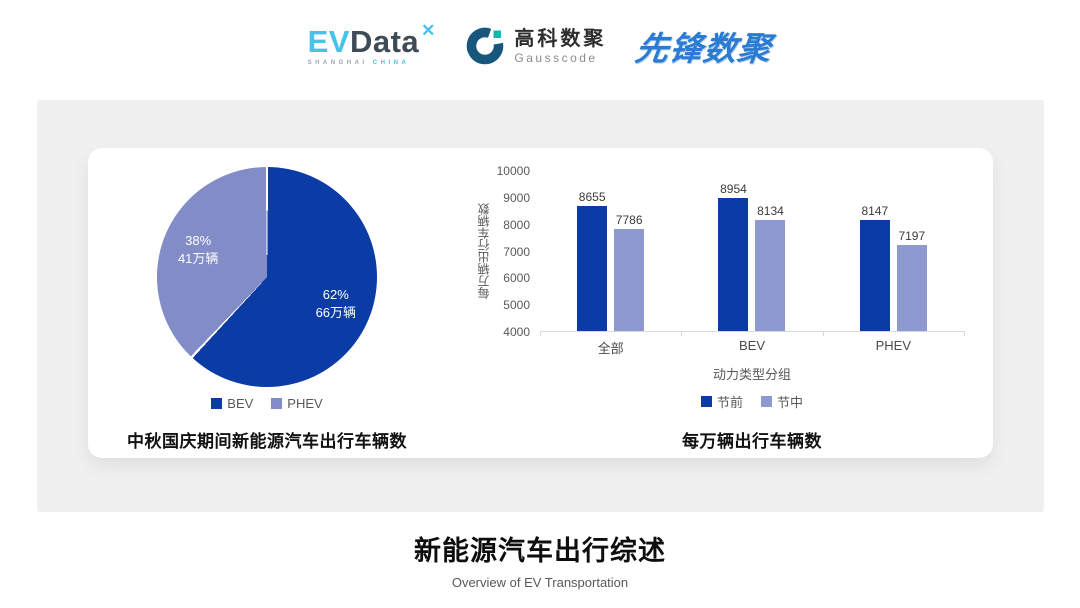 The height and width of the screenshot is (608, 1080). I want to click on pinwheel-x-icon: ✕, so click(428, 30).